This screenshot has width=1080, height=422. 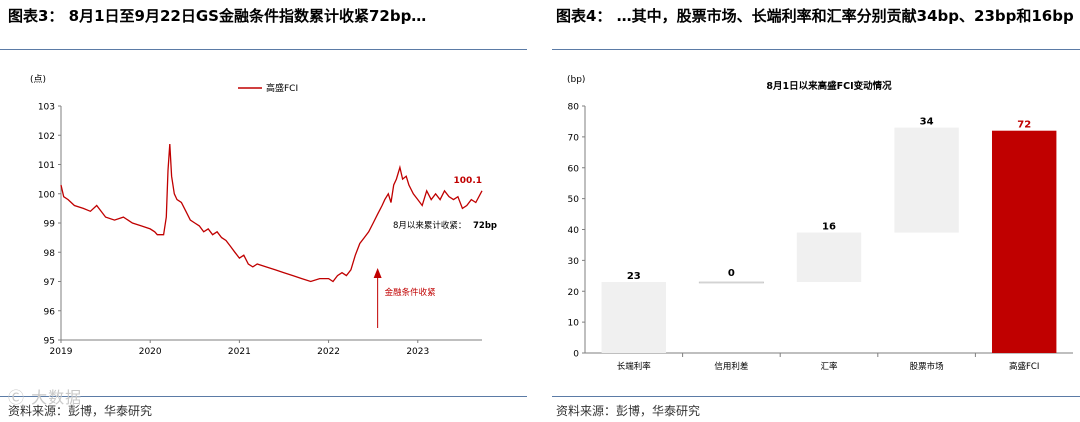 I want to click on x-tick-label: 2019, so click(x=61, y=352).